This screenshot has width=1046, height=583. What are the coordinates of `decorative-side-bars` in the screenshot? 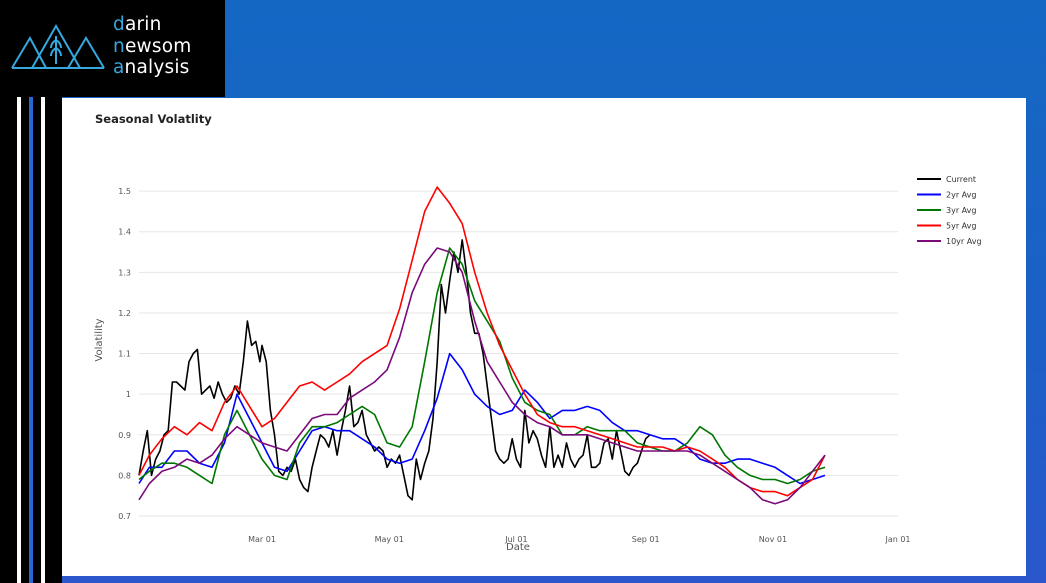 It's located at (31, 340).